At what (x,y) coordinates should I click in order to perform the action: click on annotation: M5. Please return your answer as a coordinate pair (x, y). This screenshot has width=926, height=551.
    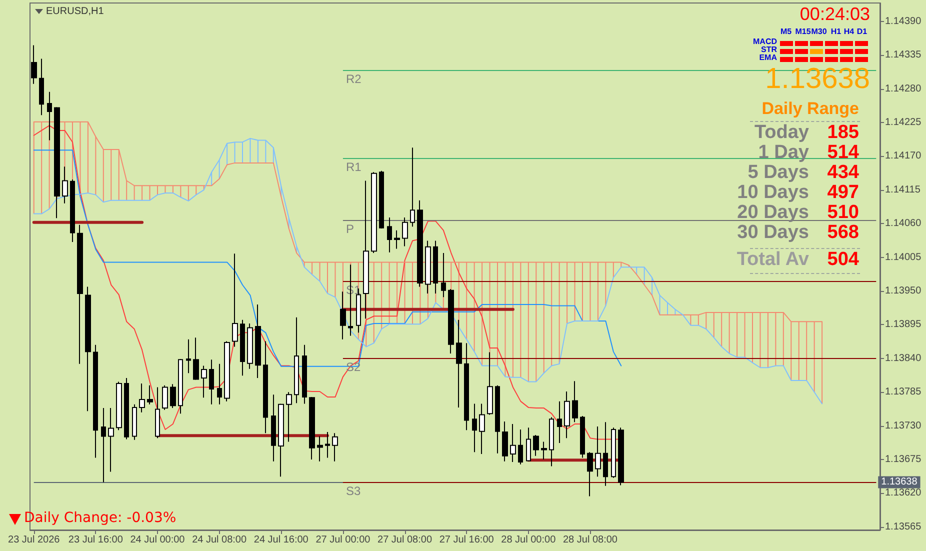
    Looking at the image, I should click on (786, 32).